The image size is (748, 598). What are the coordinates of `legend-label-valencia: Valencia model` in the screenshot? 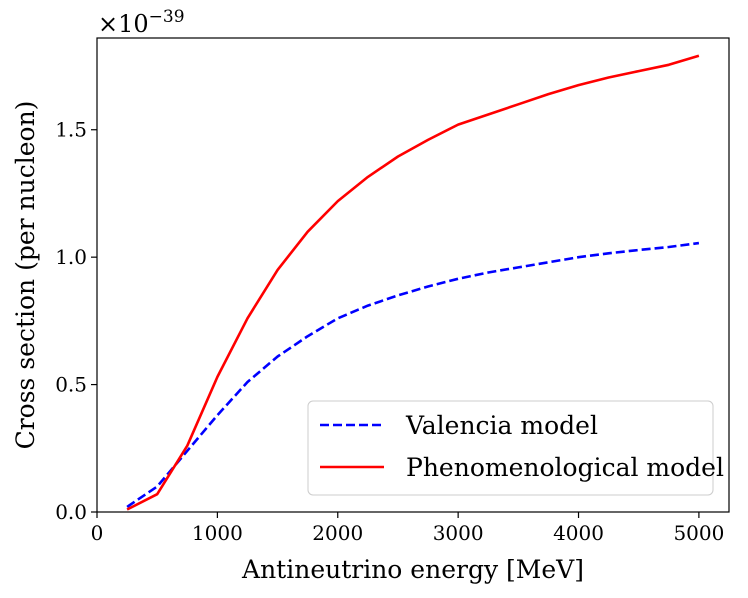 It's located at (501, 425).